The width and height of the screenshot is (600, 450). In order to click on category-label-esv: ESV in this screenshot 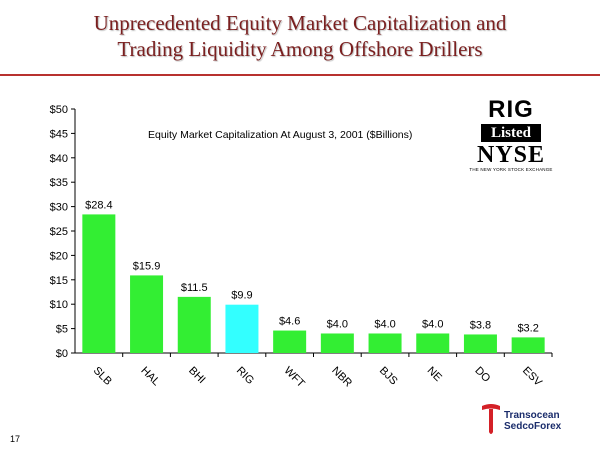, I will do `click(532, 377)`.